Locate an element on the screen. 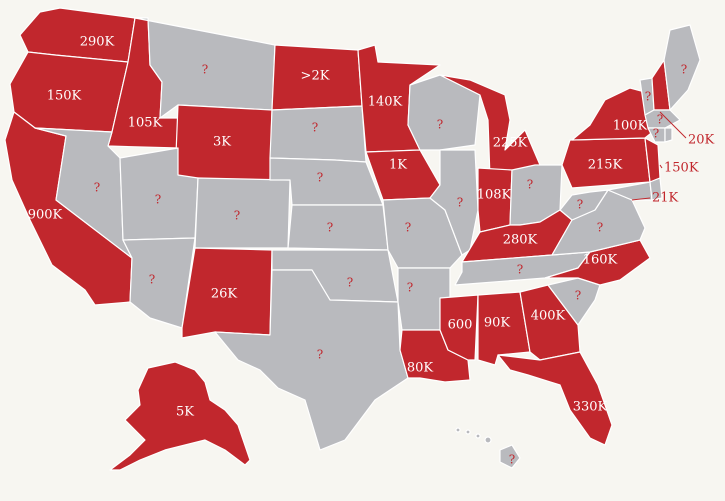 This screenshot has width=725, height=501. state-label-ok: ? is located at coordinates (350, 283).